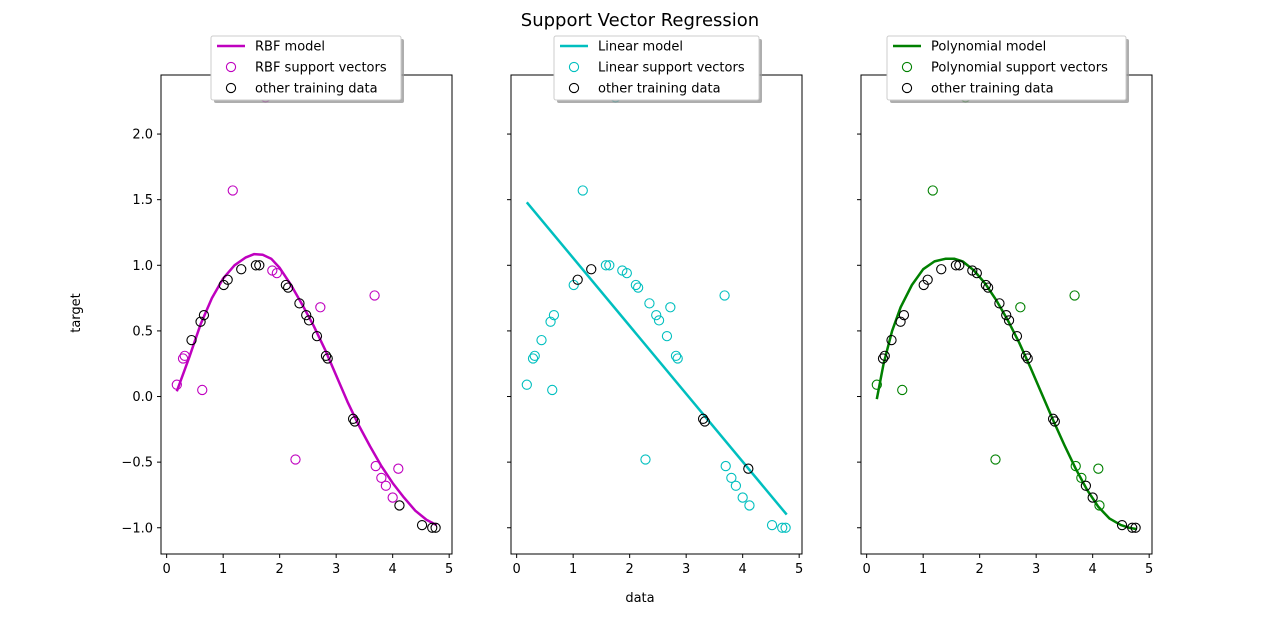  I want to click on rbf-x-tick-label: 2, so click(280, 569).